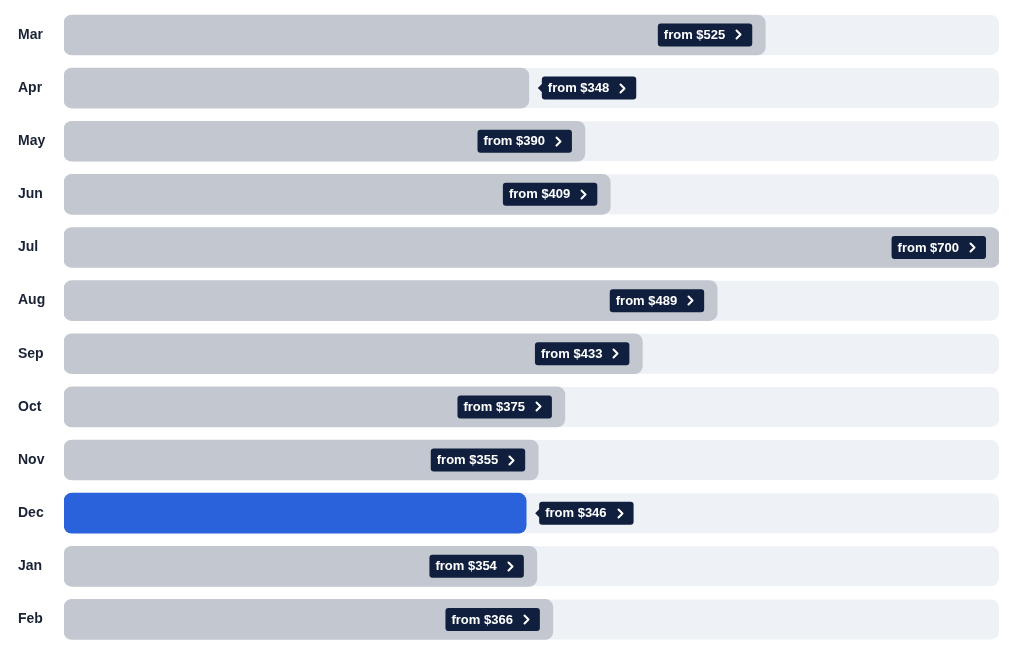 The width and height of the screenshot is (1024, 665). I want to click on data-label: from $354, so click(466, 566).